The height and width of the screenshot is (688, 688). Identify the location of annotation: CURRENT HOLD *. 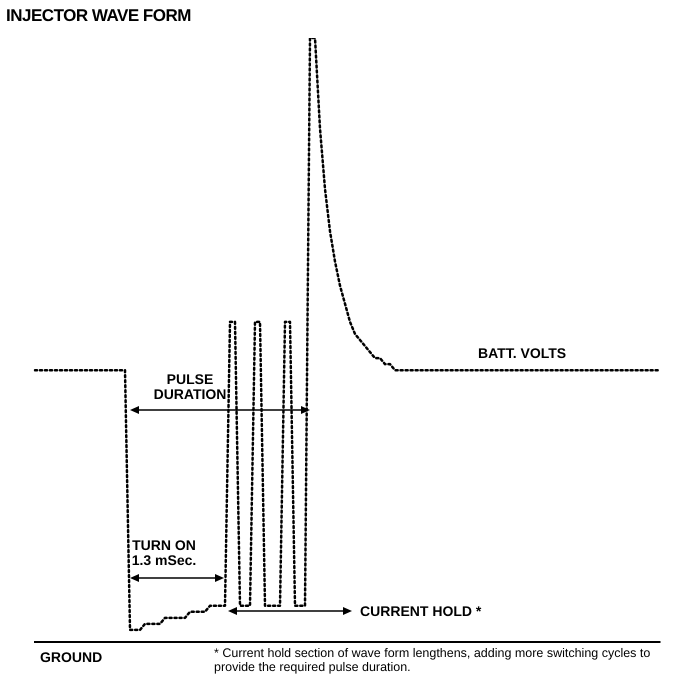
(421, 611).